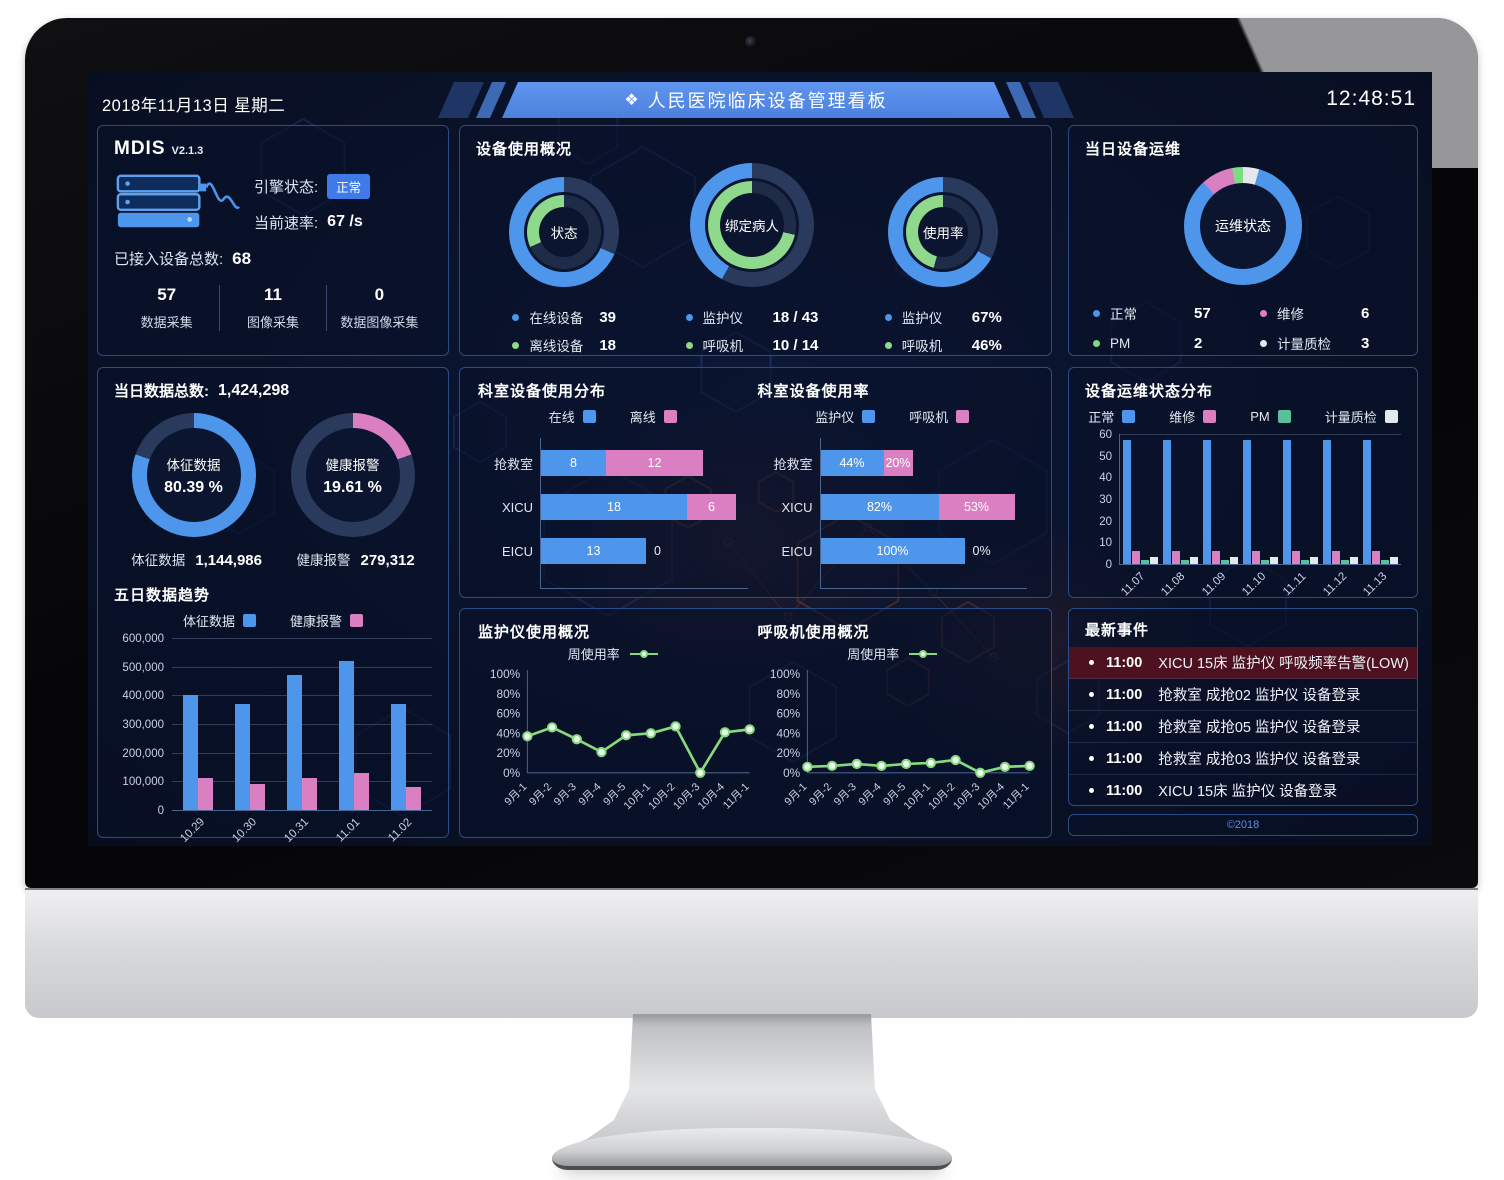 Image resolution: width=1504 pixels, height=1180 pixels. What do you see at coordinates (143, 753) in the screenshot?
I see `y-axis-tick-label: 200,000` at bounding box center [143, 753].